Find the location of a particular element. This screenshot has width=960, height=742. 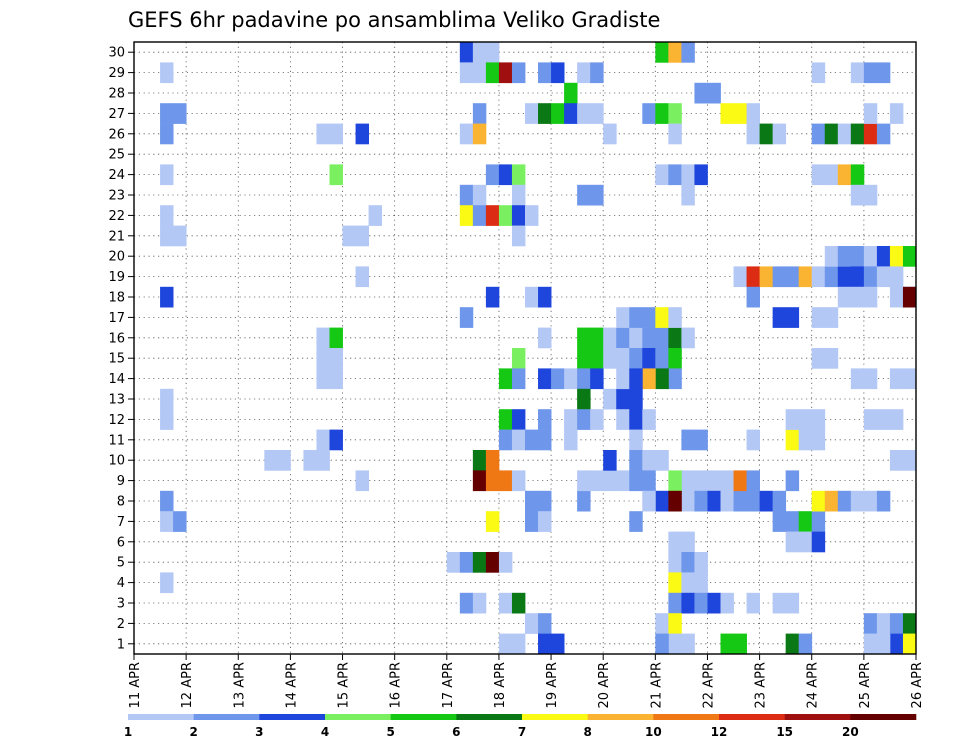

y-tick-label: 30 is located at coordinates (116, 53).